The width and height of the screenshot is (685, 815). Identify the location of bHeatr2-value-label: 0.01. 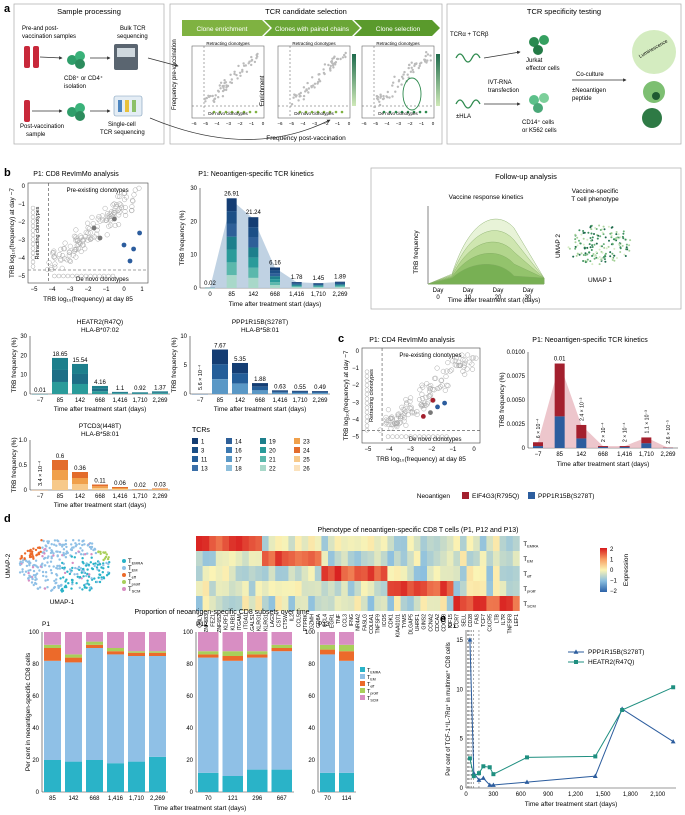
(40, 391).